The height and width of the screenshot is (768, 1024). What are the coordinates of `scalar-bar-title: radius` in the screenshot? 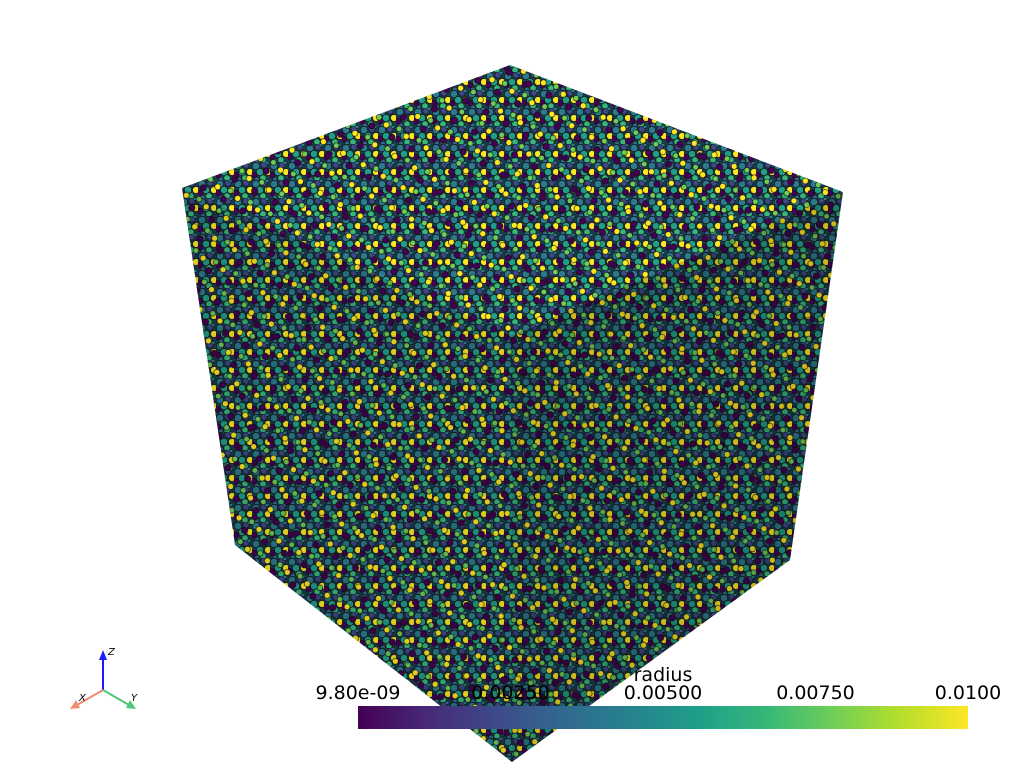 It's located at (663, 675).